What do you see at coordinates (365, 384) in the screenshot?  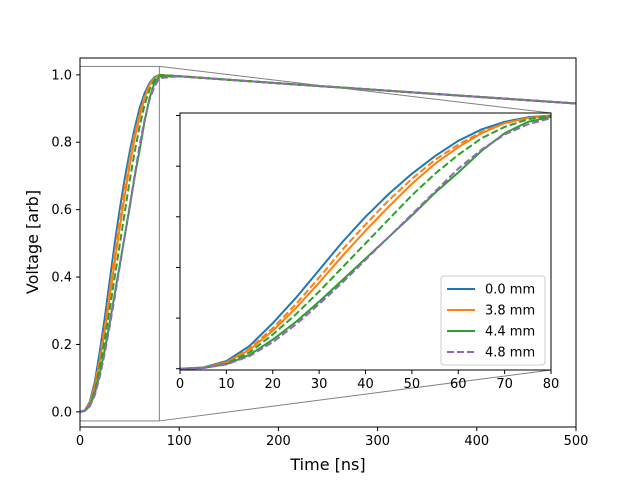 I see `inset-x-tick-label: 40` at bounding box center [365, 384].